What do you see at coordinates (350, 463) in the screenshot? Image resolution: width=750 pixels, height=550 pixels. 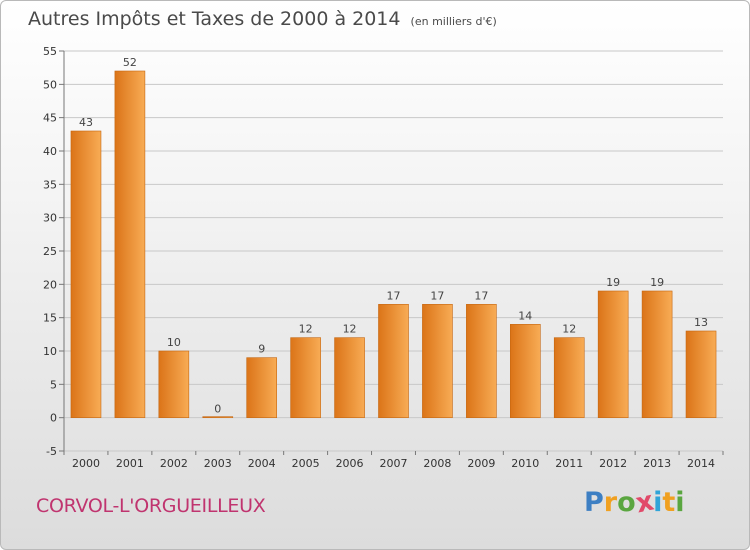 I see `x-tick-label: 2006` at bounding box center [350, 463].